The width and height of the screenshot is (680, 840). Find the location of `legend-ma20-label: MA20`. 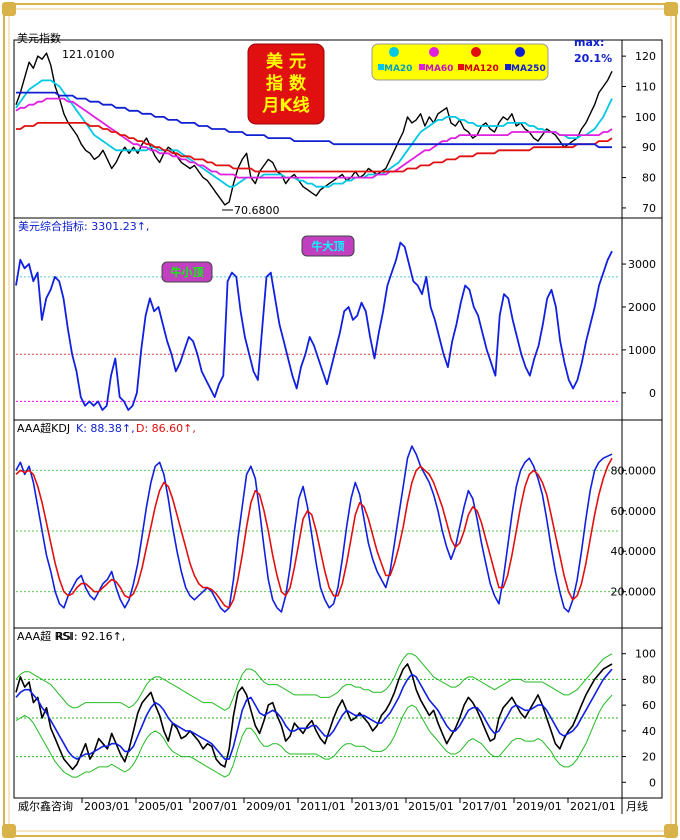

legend-ma20-label: MA20 is located at coordinates (398, 69).